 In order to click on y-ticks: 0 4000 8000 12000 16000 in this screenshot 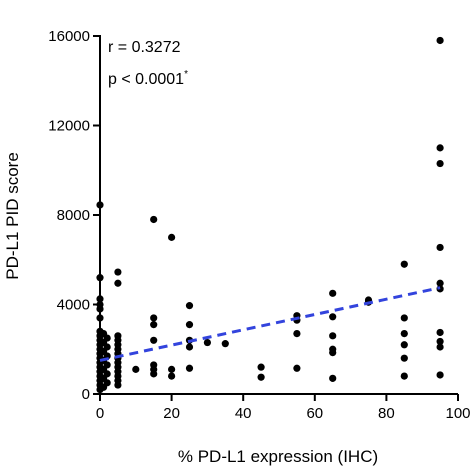, I will do `click(74, 215)`.